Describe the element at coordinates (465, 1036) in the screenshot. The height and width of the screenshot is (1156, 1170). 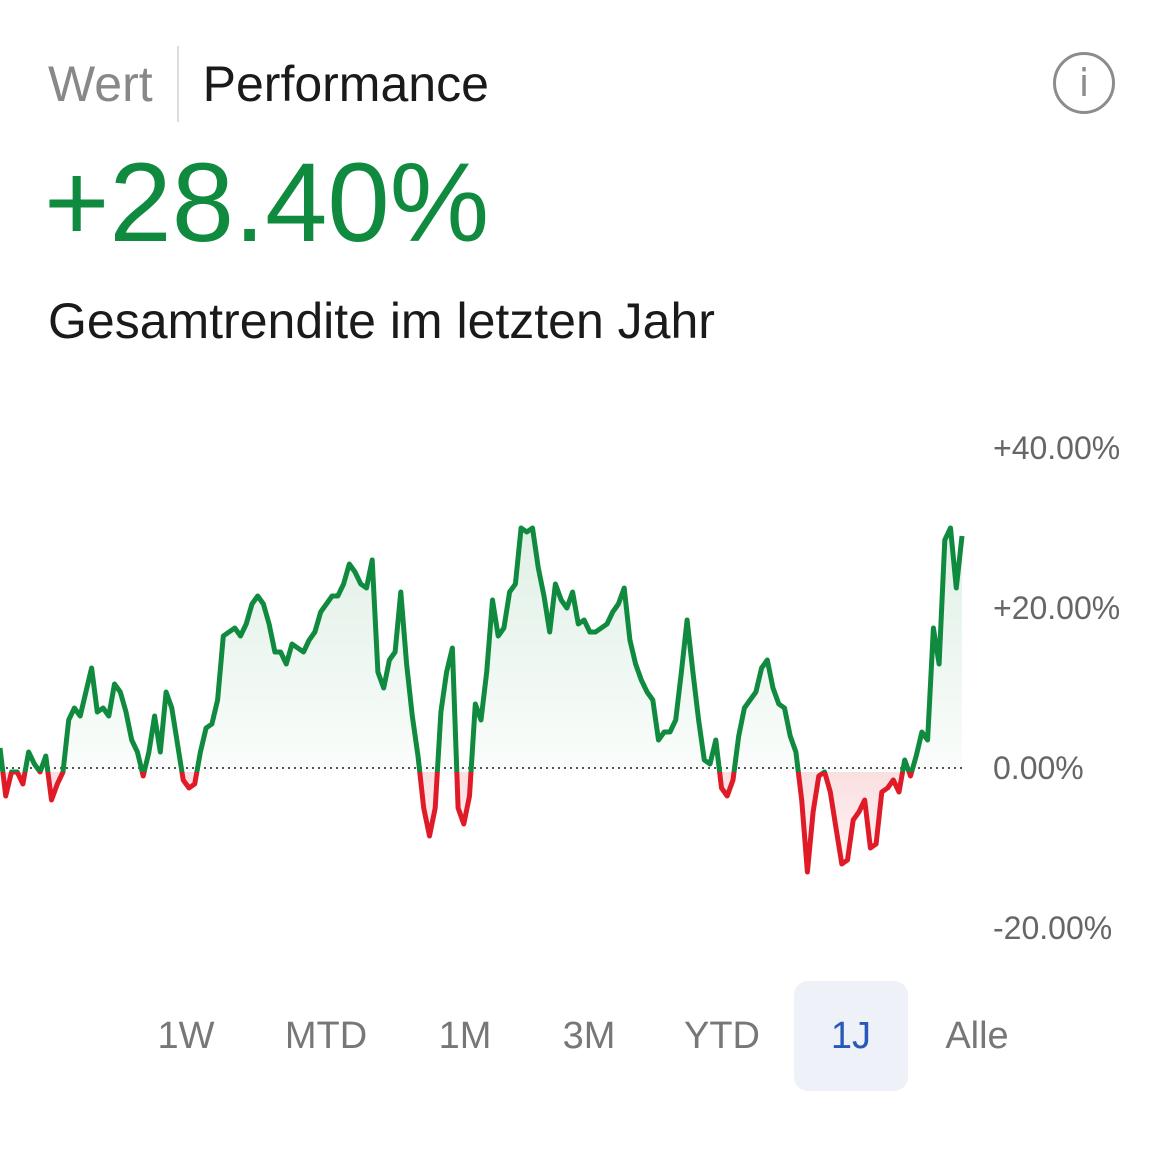
I see `range-option-1m: 1M` at that location.